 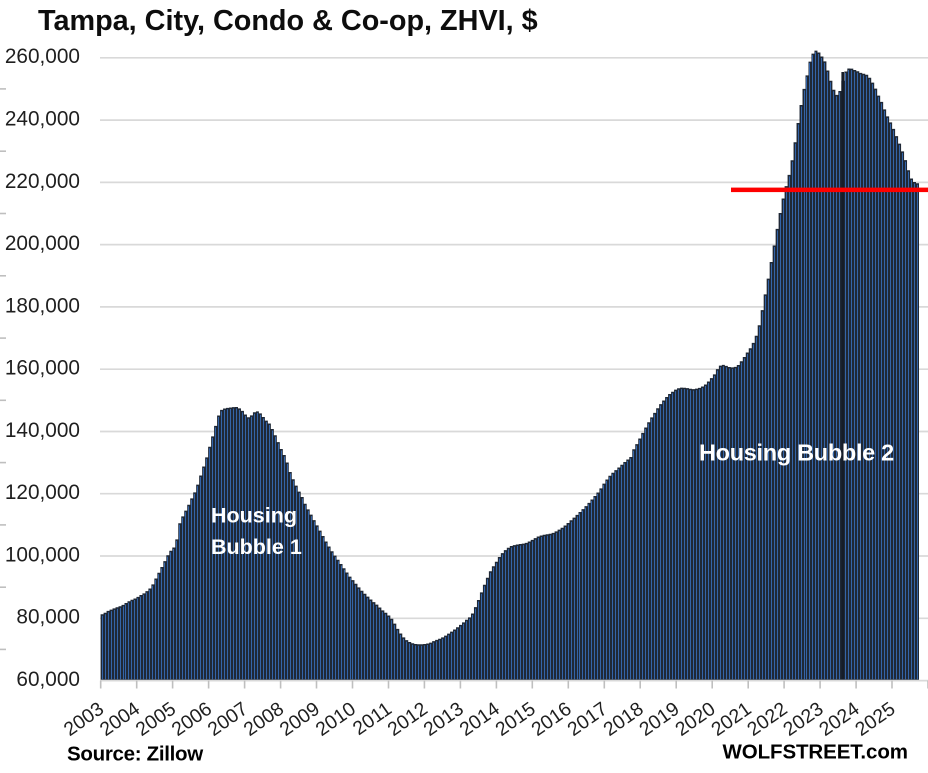 What do you see at coordinates (48, 617) in the screenshot?
I see `svg-text: 80,000` at bounding box center [48, 617].